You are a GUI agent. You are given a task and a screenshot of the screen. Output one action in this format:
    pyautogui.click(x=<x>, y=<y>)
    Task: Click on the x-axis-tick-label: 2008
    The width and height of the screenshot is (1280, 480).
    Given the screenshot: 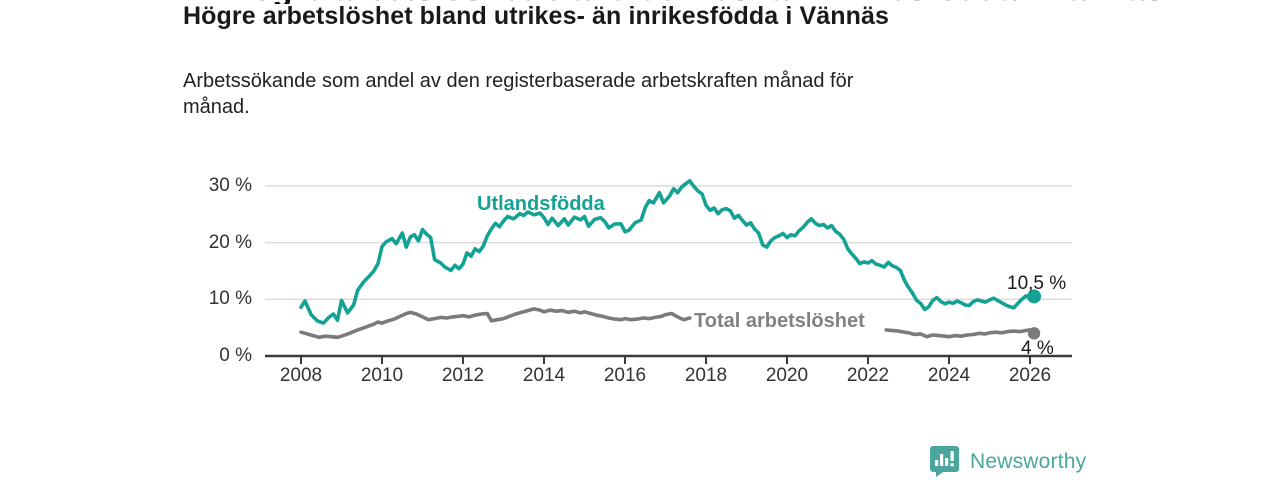 What is the action you would take?
    pyautogui.click(x=301, y=375)
    